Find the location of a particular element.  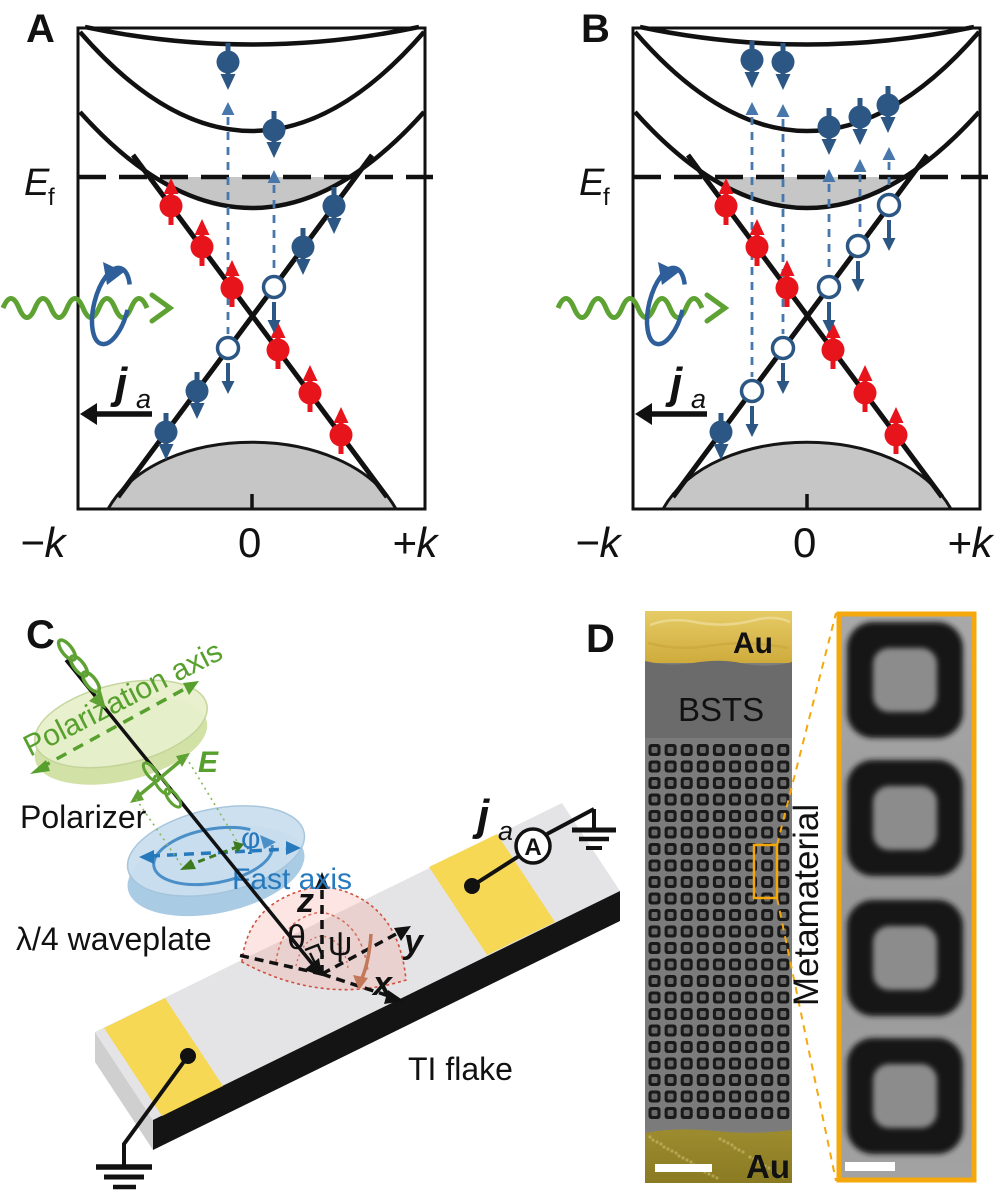

rotation-ellipse-arrow is located at coordinates (213, 856).